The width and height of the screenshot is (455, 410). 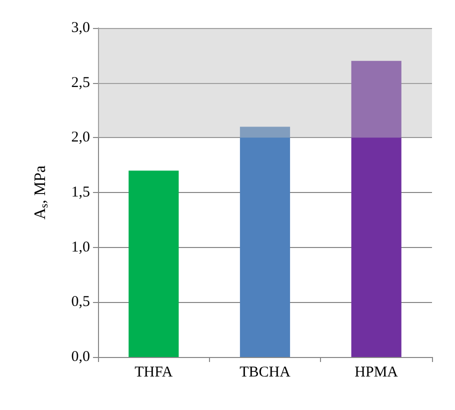 What do you see at coordinates (80, 138) in the screenshot?
I see `y-tick-label: 2,0` at bounding box center [80, 138].